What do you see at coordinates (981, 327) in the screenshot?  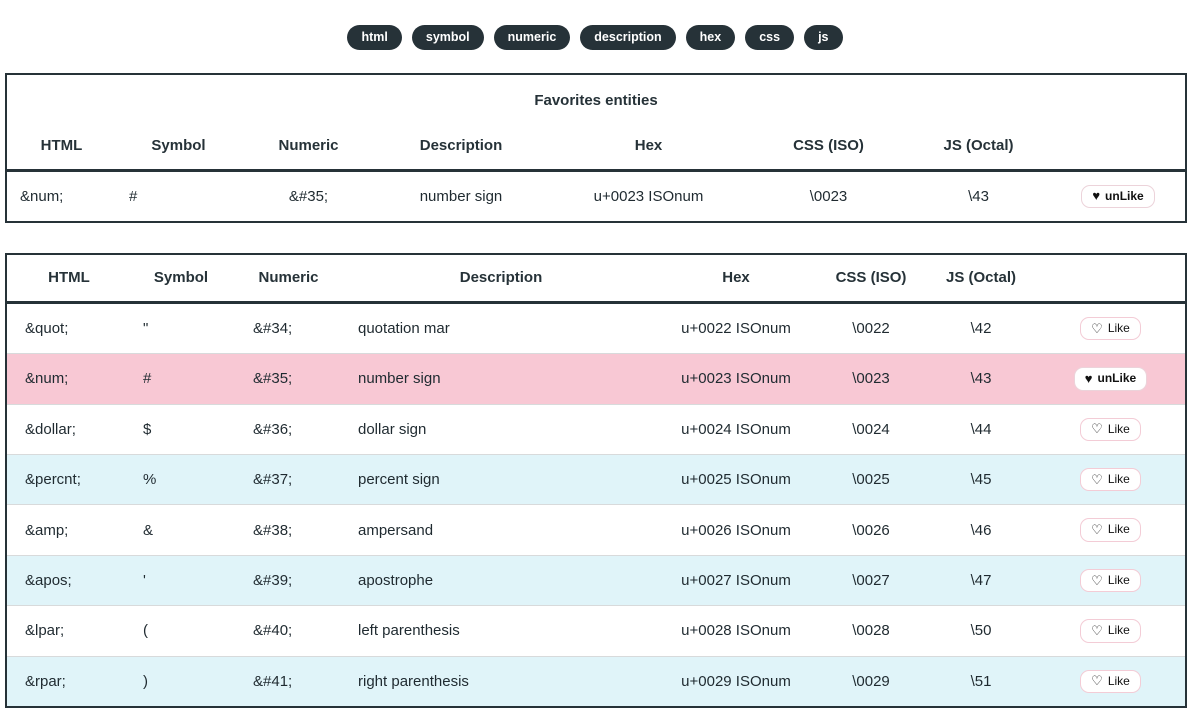 I see `cell-js: \42` at bounding box center [981, 327].